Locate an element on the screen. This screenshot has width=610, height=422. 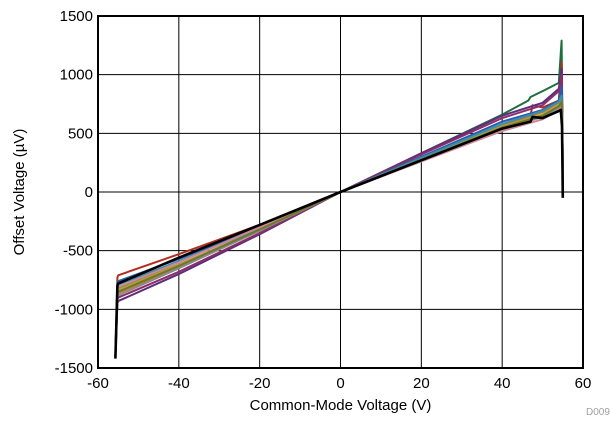
x-tick-label: 40 is located at coordinates (502, 383).